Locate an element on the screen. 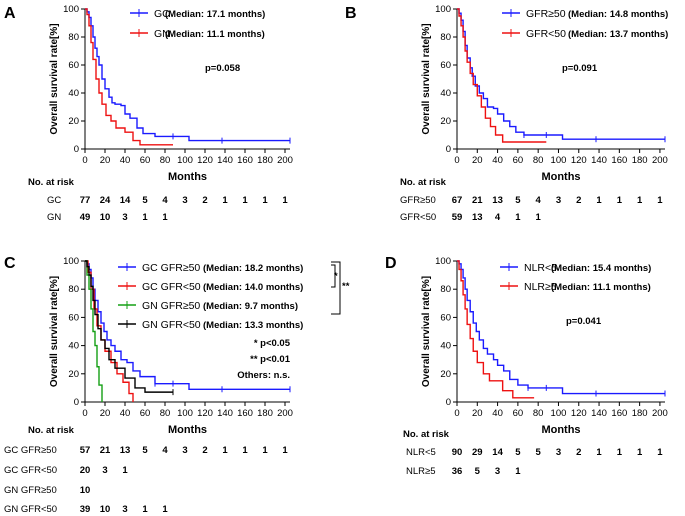 The width and height of the screenshot is (685, 516). risk-count: 49 is located at coordinates (85, 217).